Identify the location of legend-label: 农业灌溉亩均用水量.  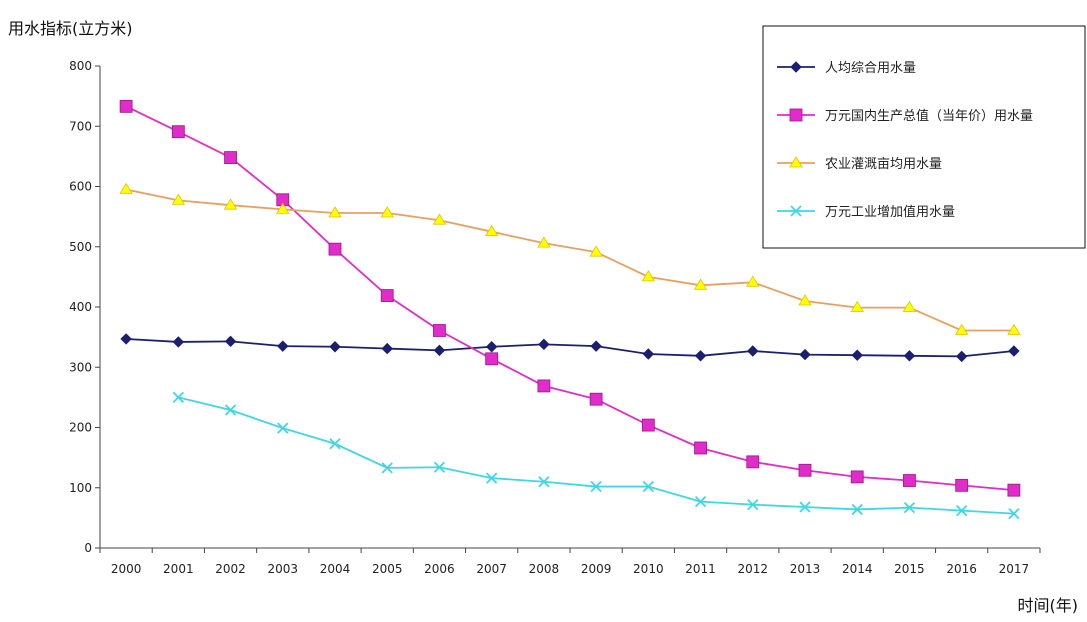
(883, 164).